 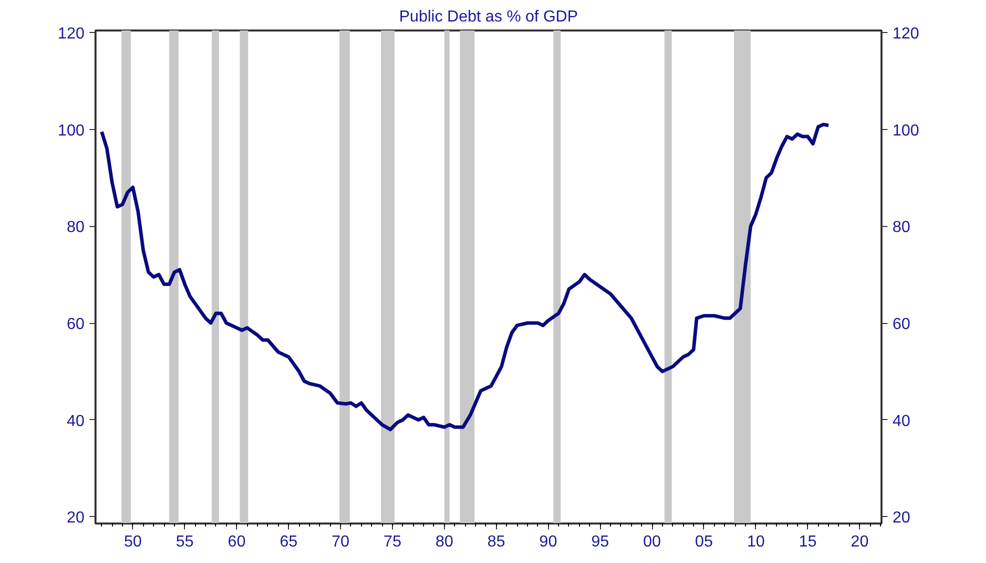 What do you see at coordinates (71, 33) in the screenshot?
I see `y-tick-label: 120` at bounding box center [71, 33].